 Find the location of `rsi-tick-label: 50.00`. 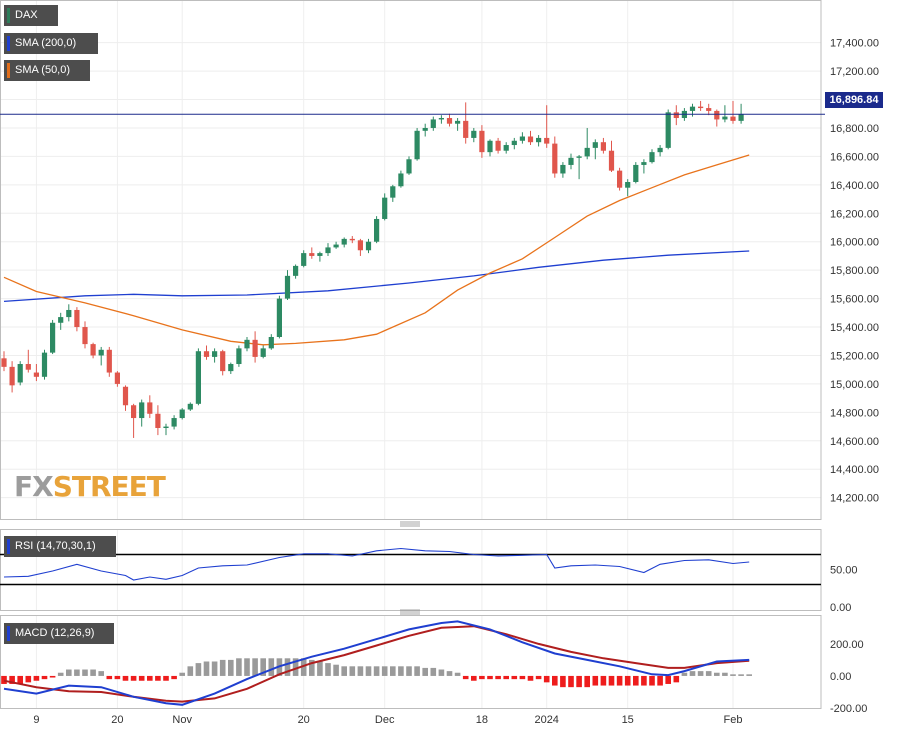

rsi-tick-label: 50.00 is located at coordinates (844, 571).